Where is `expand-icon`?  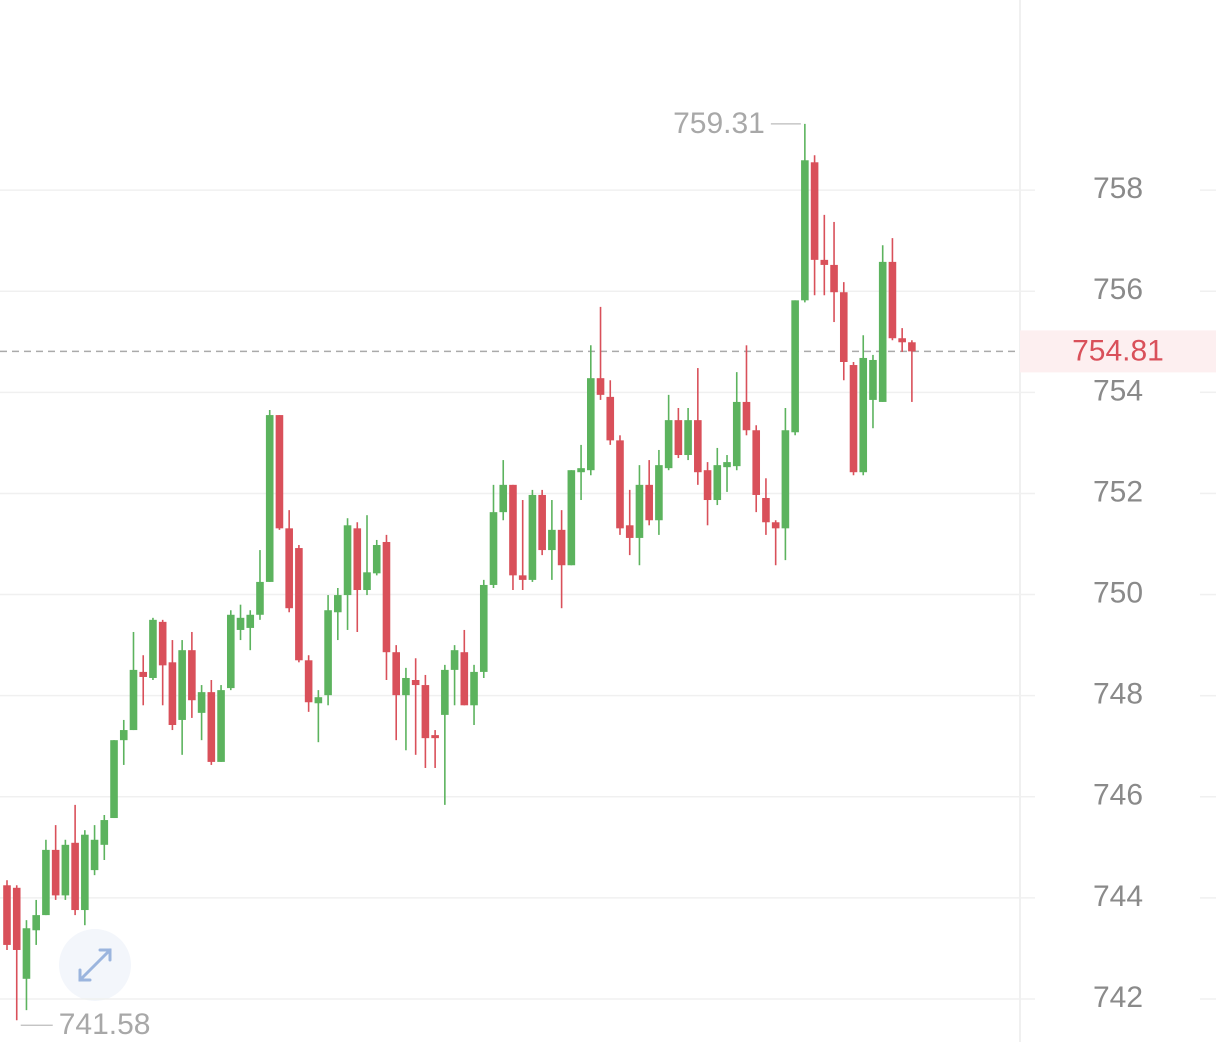 expand-icon is located at coordinates (95, 965).